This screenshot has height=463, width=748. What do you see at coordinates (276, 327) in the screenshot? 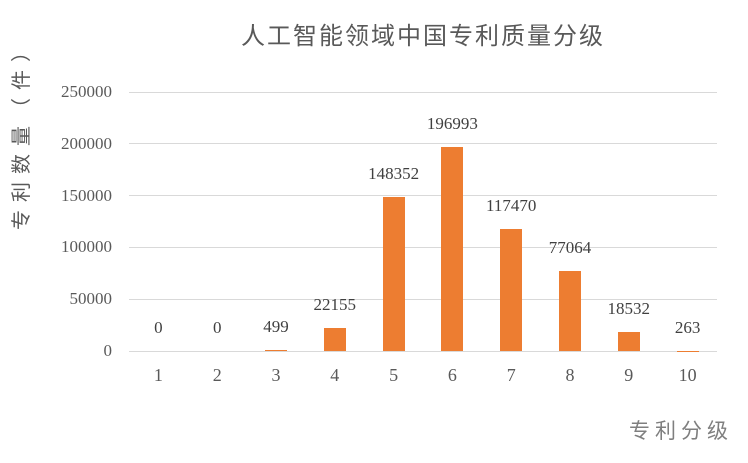
I see `bar-value-label: 499` at bounding box center [276, 327].